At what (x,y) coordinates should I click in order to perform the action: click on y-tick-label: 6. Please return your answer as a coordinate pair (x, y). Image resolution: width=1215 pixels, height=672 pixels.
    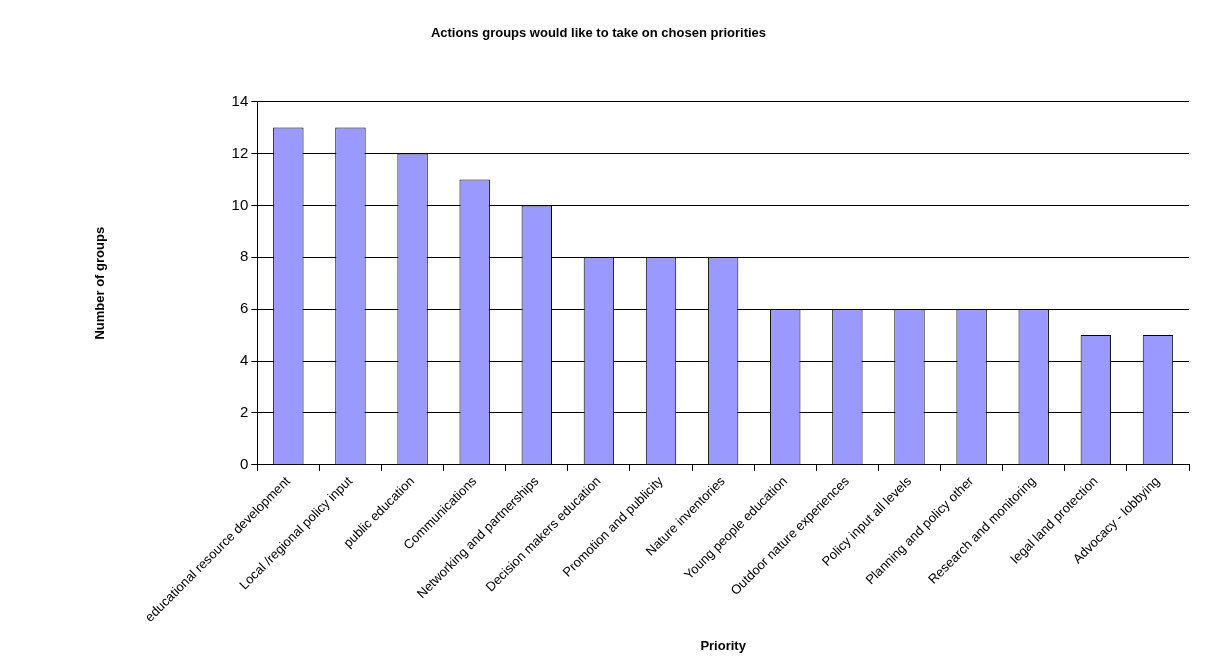
    Looking at the image, I should click on (244, 308).